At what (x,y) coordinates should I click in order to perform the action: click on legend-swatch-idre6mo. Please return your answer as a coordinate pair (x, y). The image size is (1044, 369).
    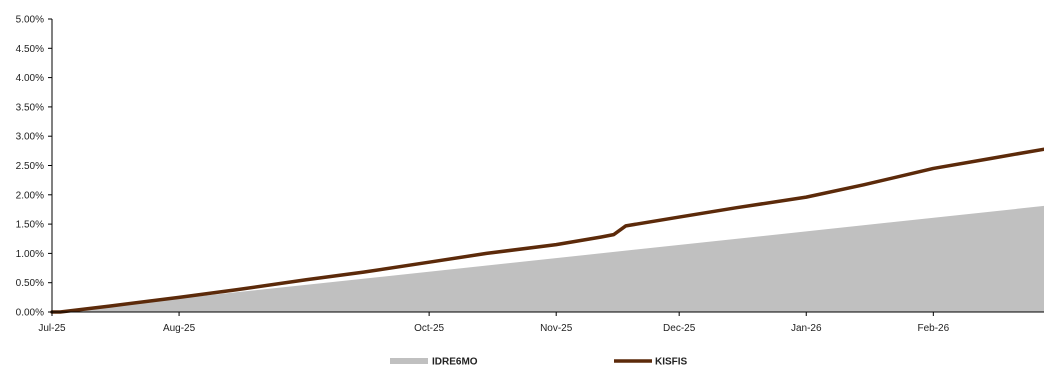
    Looking at the image, I should click on (409, 361).